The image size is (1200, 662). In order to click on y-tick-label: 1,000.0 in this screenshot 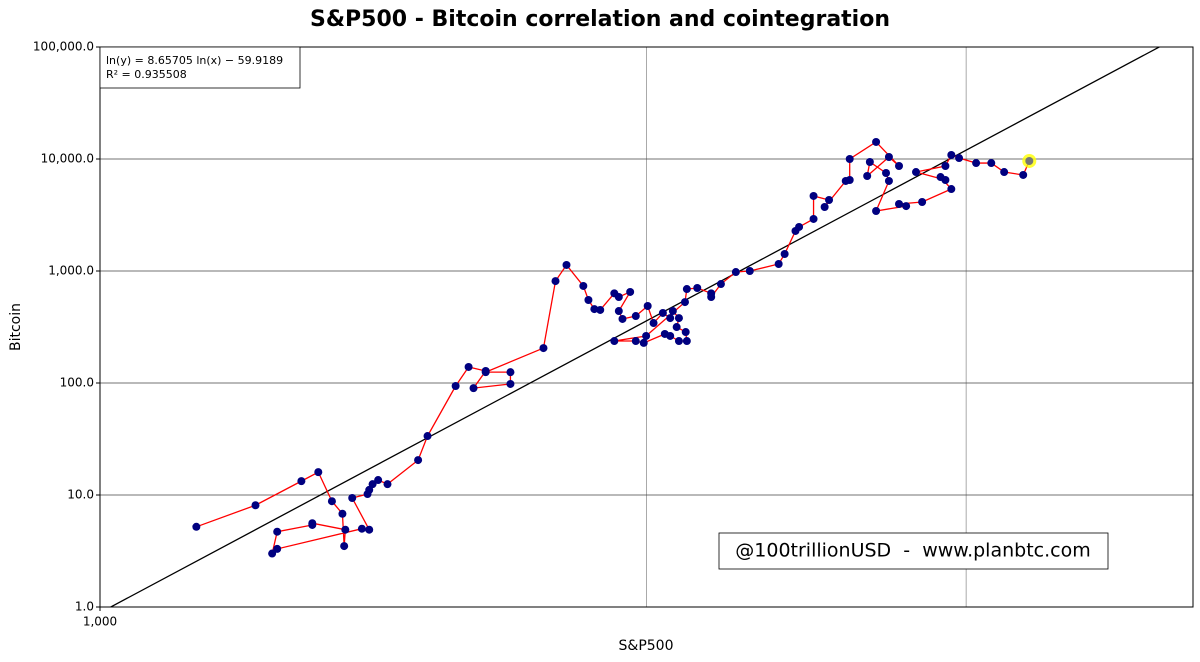, I will do `click(71, 271)`.